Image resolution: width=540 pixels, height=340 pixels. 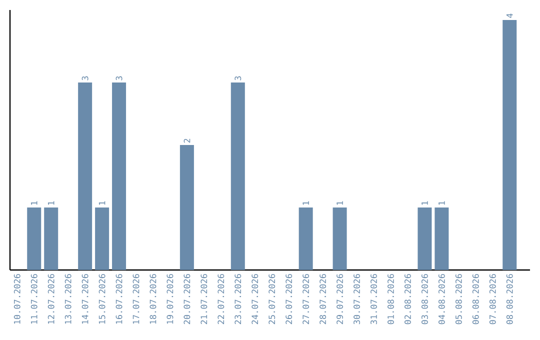 What do you see at coordinates (306, 299) in the screenshot?
I see `x-tick-label: 27.07.2026` at bounding box center [306, 299].